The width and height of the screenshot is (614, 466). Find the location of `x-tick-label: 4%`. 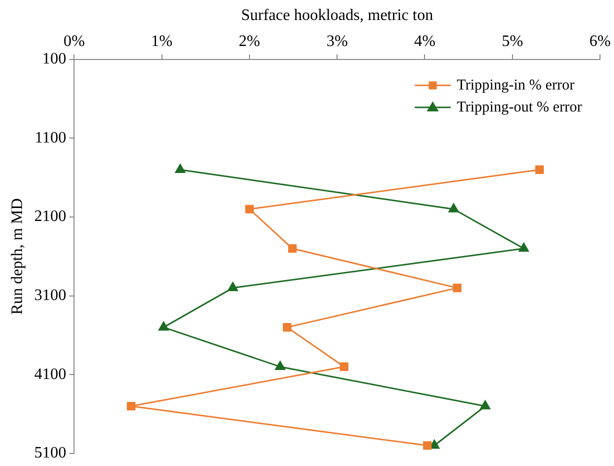

x-tick-label: 4% is located at coordinates (425, 41).